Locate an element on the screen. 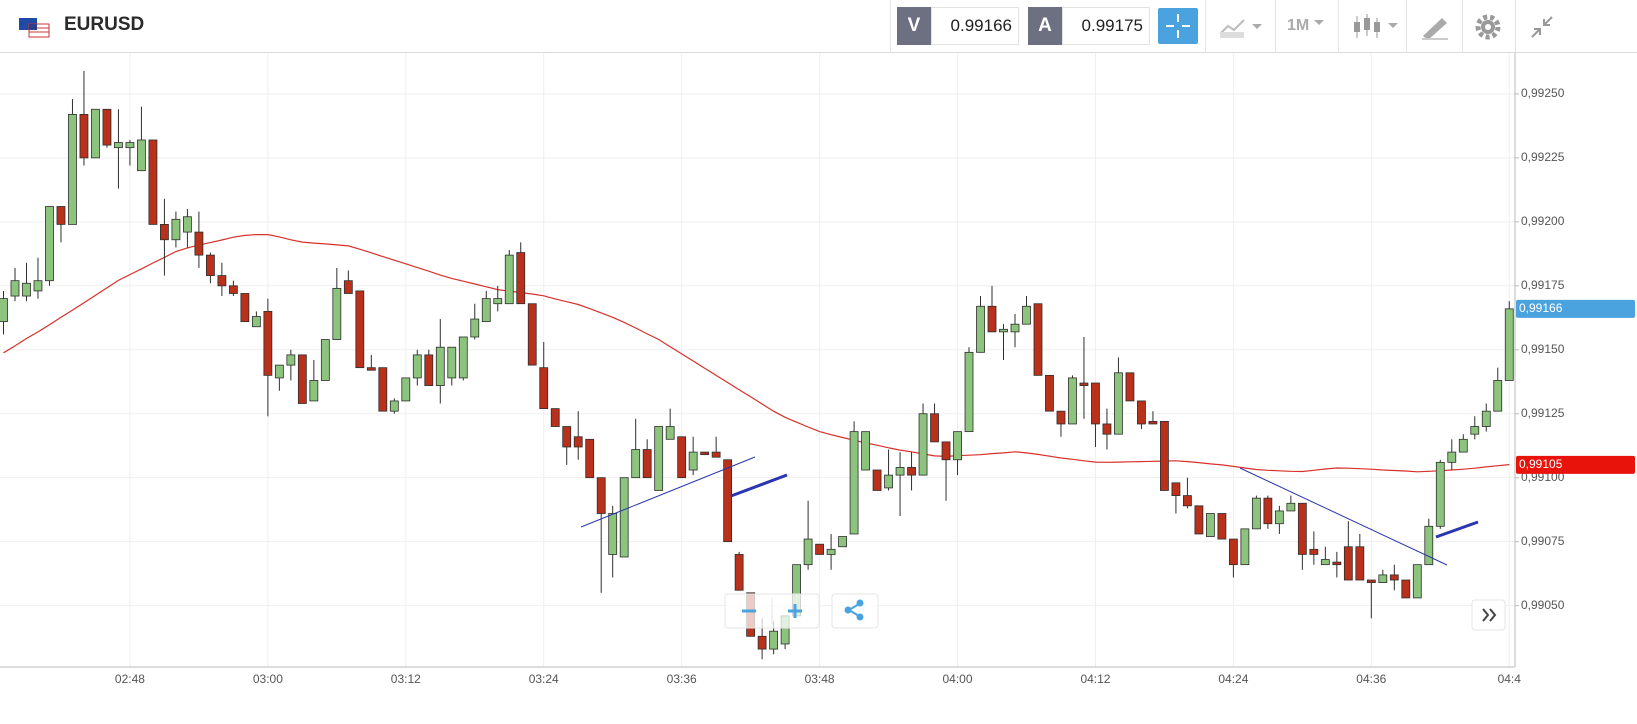 This screenshot has height=724, width=1637. x-tick-label: 03:00 is located at coordinates (268, 679).